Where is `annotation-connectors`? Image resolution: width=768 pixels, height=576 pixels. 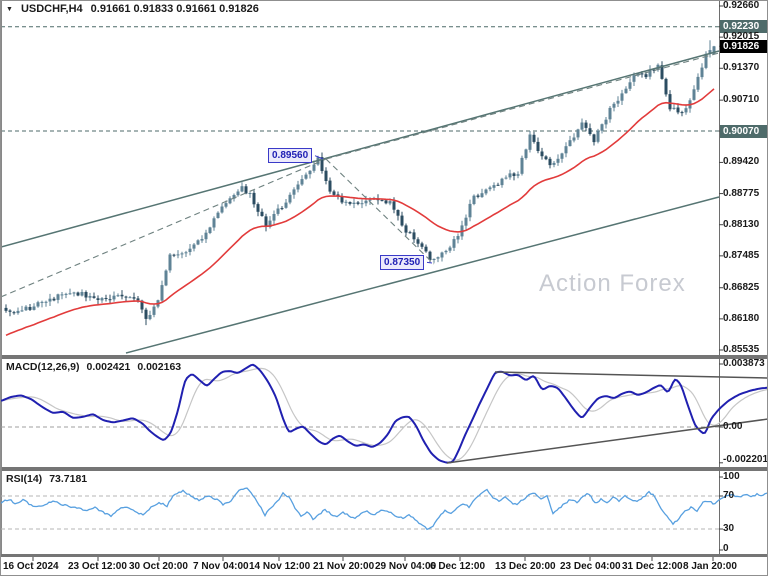 annotation-connectors is located at coordinates (373, 209).